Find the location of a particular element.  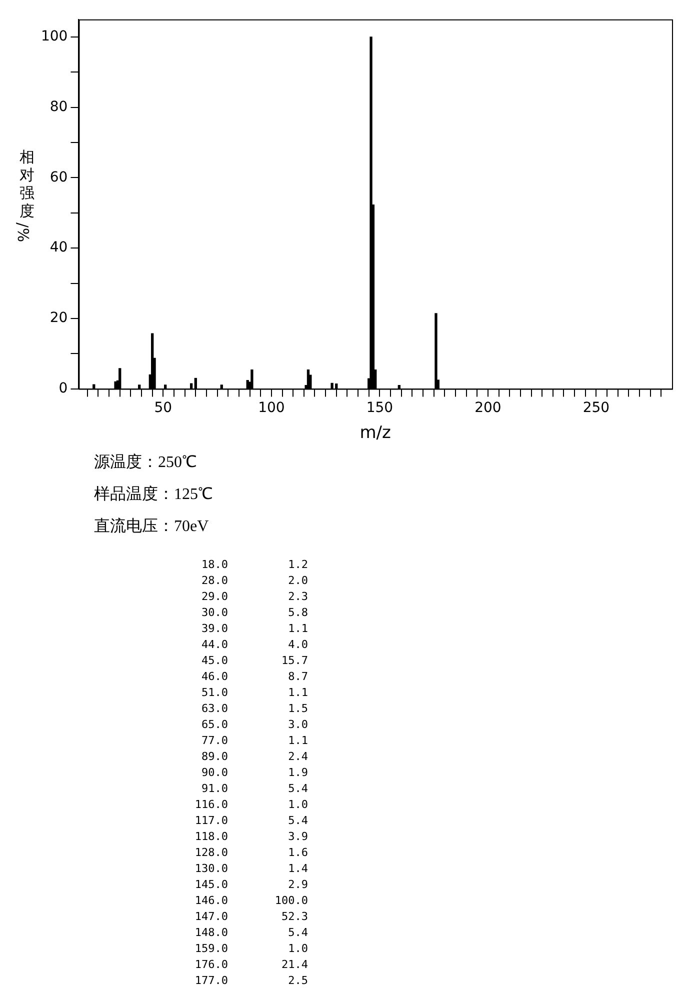

text: 89.0 2.4 is located at coordinates (255, 756).